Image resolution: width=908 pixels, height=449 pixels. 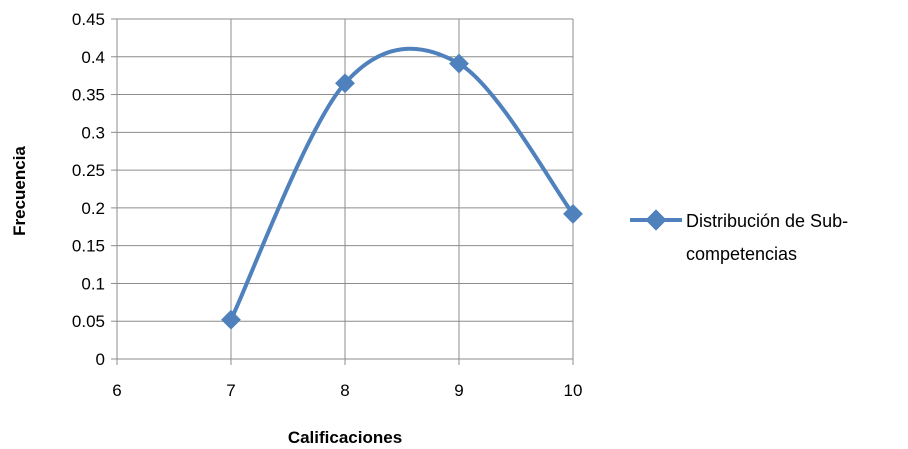 I want to click on y-tick-label: 0.05, so click(x=88, y=321).